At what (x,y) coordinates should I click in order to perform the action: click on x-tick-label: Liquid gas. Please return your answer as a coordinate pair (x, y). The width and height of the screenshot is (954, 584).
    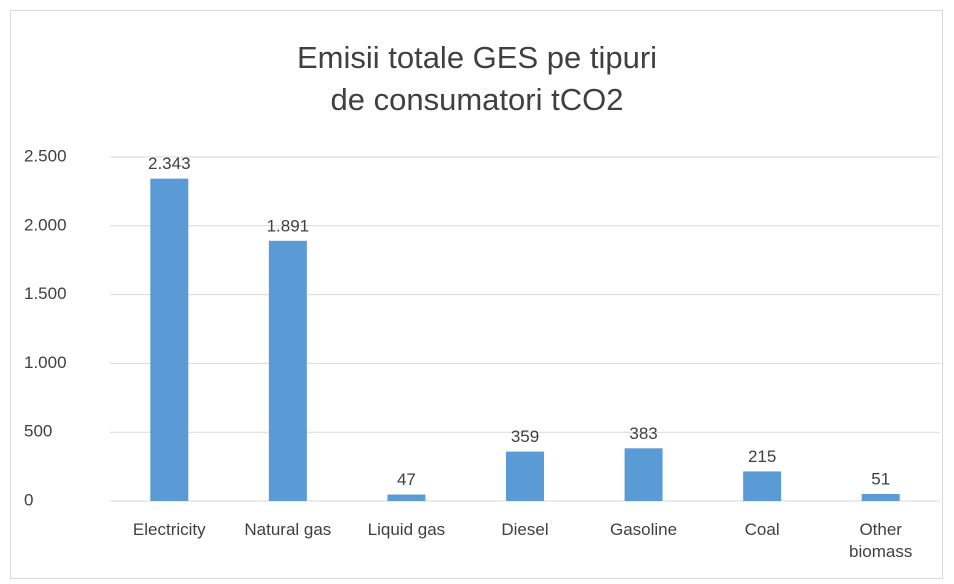
    Looking at the image, I should click on (406, 529).